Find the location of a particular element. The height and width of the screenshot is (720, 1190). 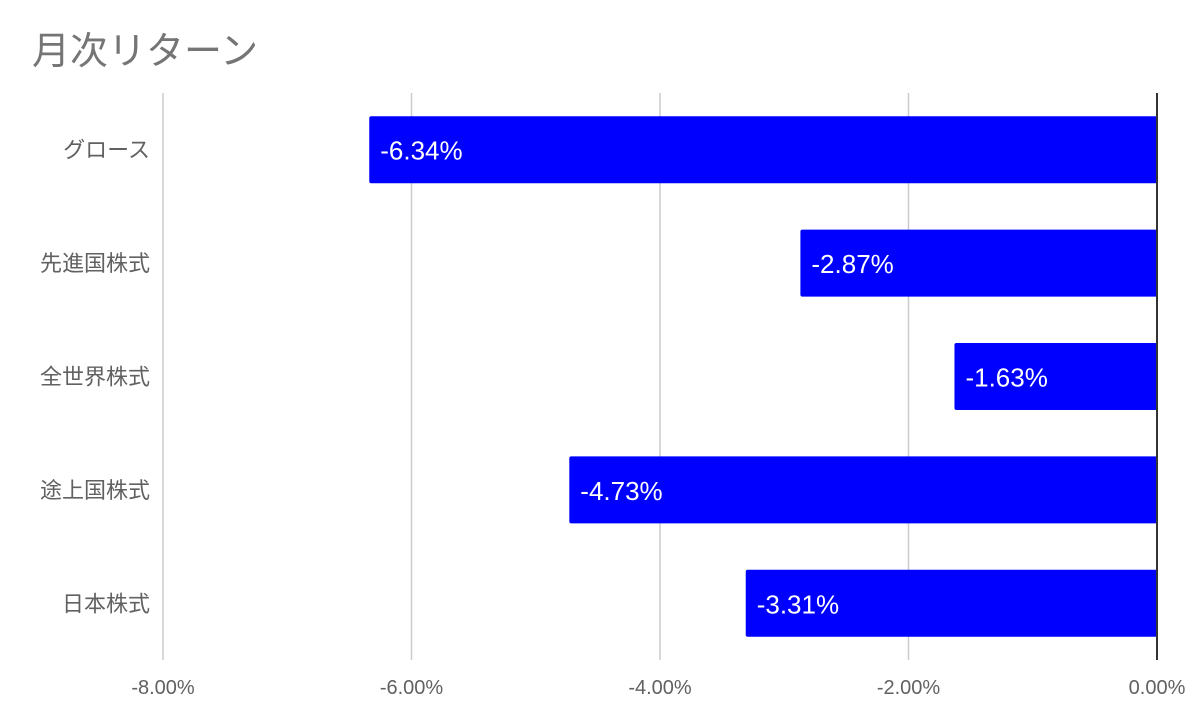

data-label: -6.34% is located at coordinates (421, 151).